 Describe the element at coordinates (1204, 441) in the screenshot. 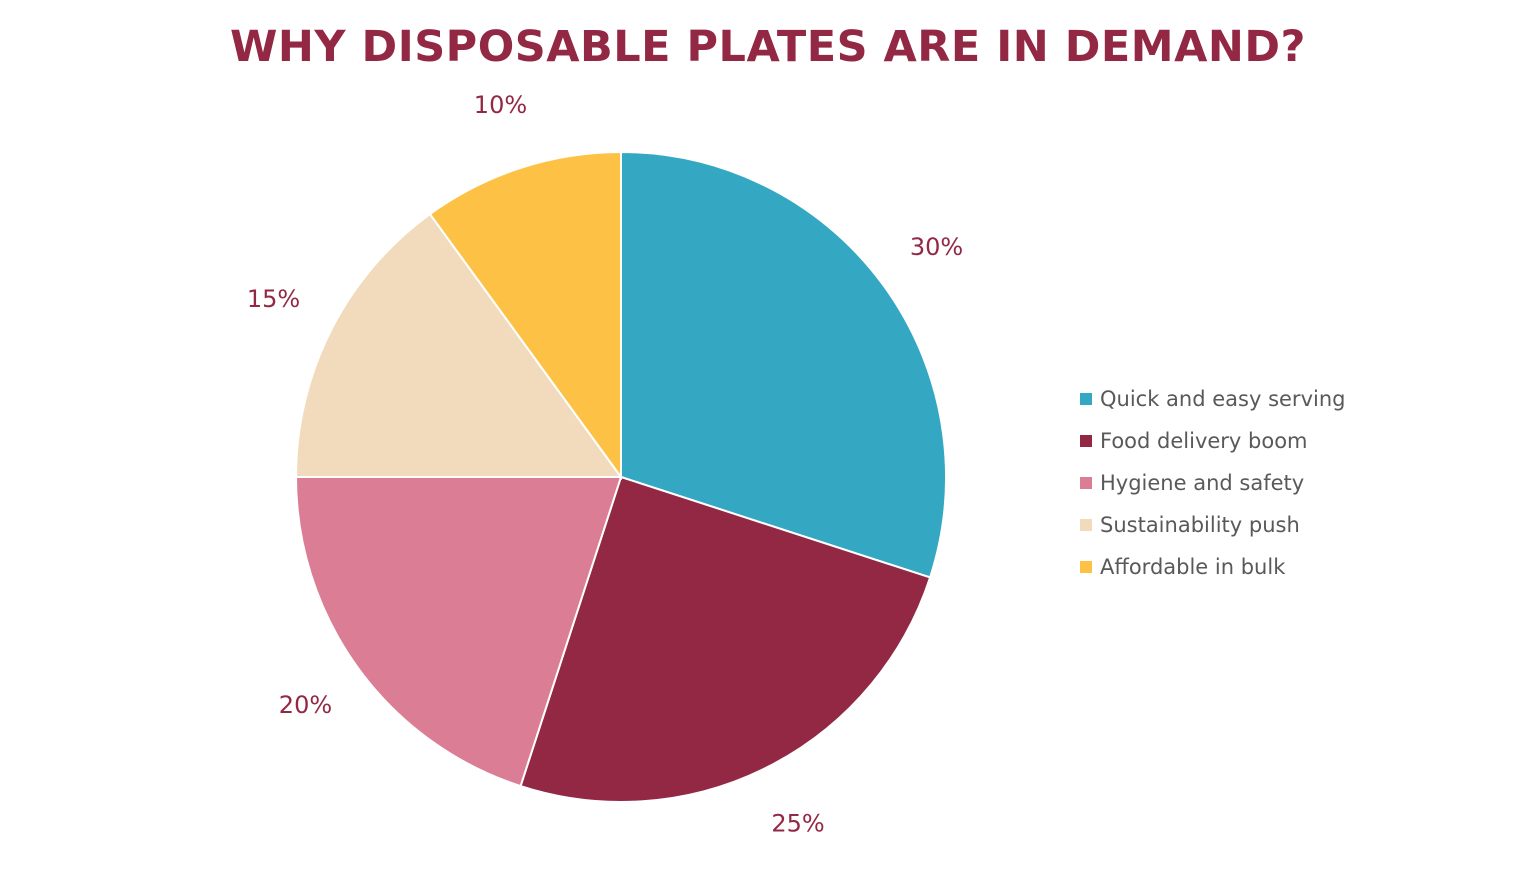

I see `legend-label: Food delivery boom` at that location.